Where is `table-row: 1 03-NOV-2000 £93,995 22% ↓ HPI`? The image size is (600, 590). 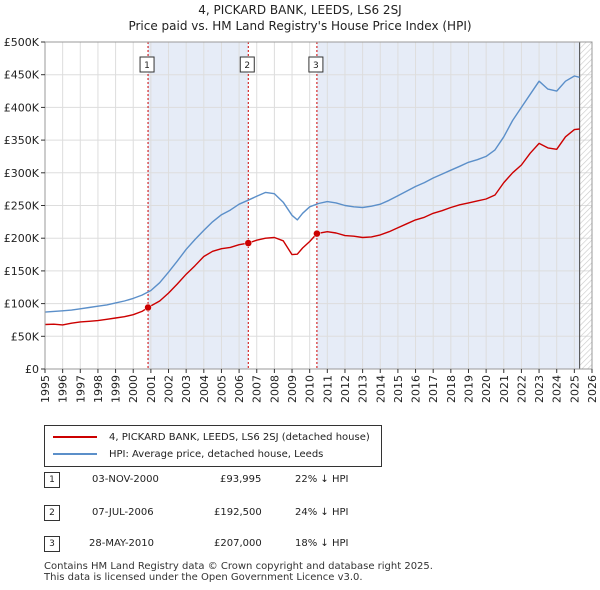 table-row: 1 03-NOV-2000 £93,995 22% ↓ HPI is located at coordinates (224, 481).